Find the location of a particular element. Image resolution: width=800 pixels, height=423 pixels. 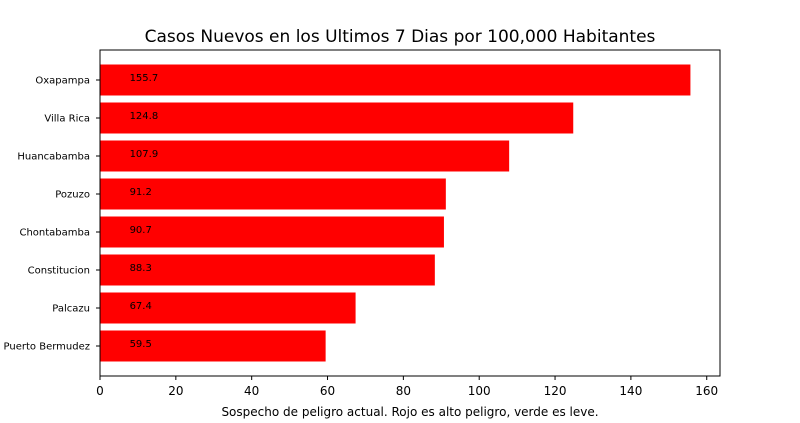

data-label: 91.2 is located at coordinates (141, 192).